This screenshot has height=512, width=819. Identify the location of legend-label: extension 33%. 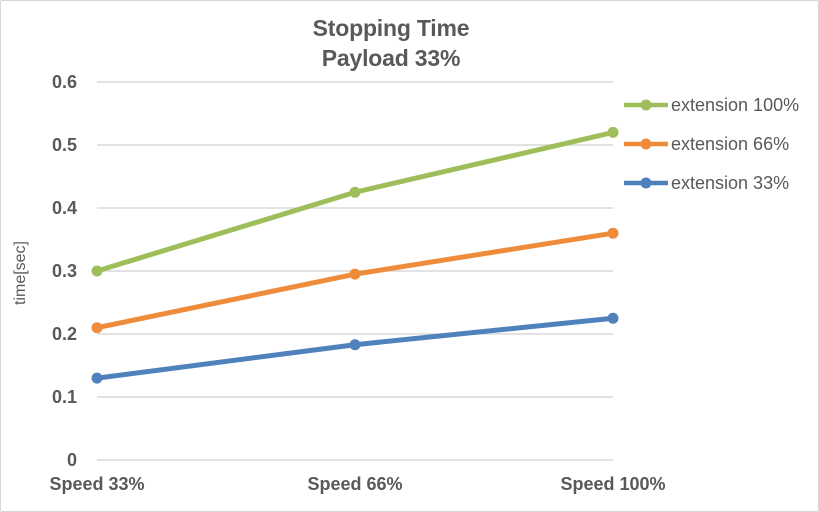
(730, 182).